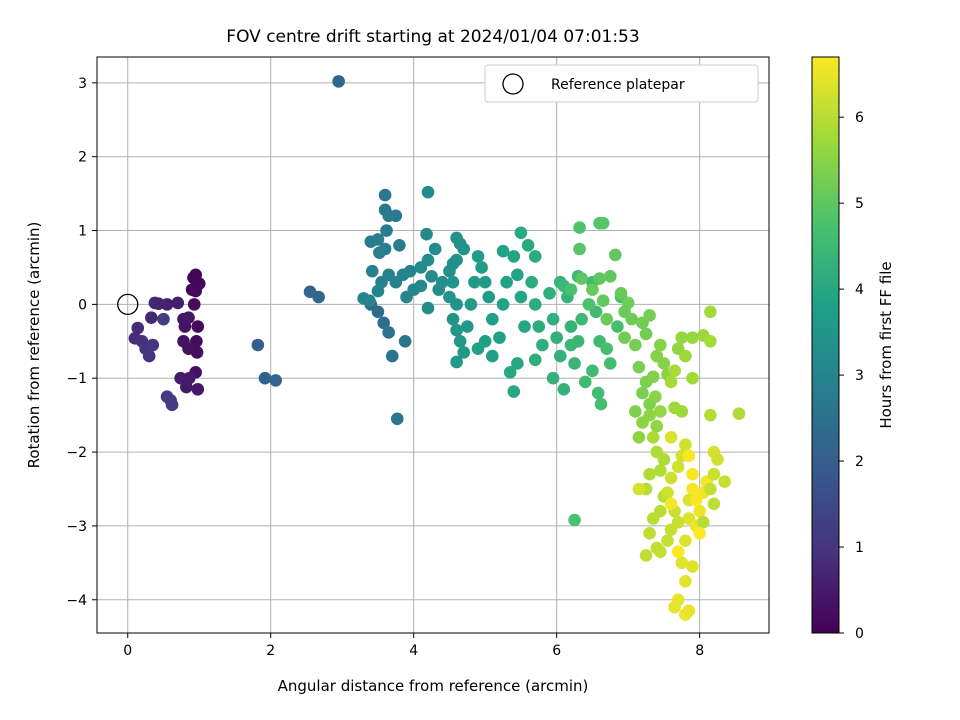 The width and height of the screenshot is (960, 720). What do you see at coordinates (270, 651) in the screenshot?
I see `x-tick-label: 2` at bounding box center [270, 651].